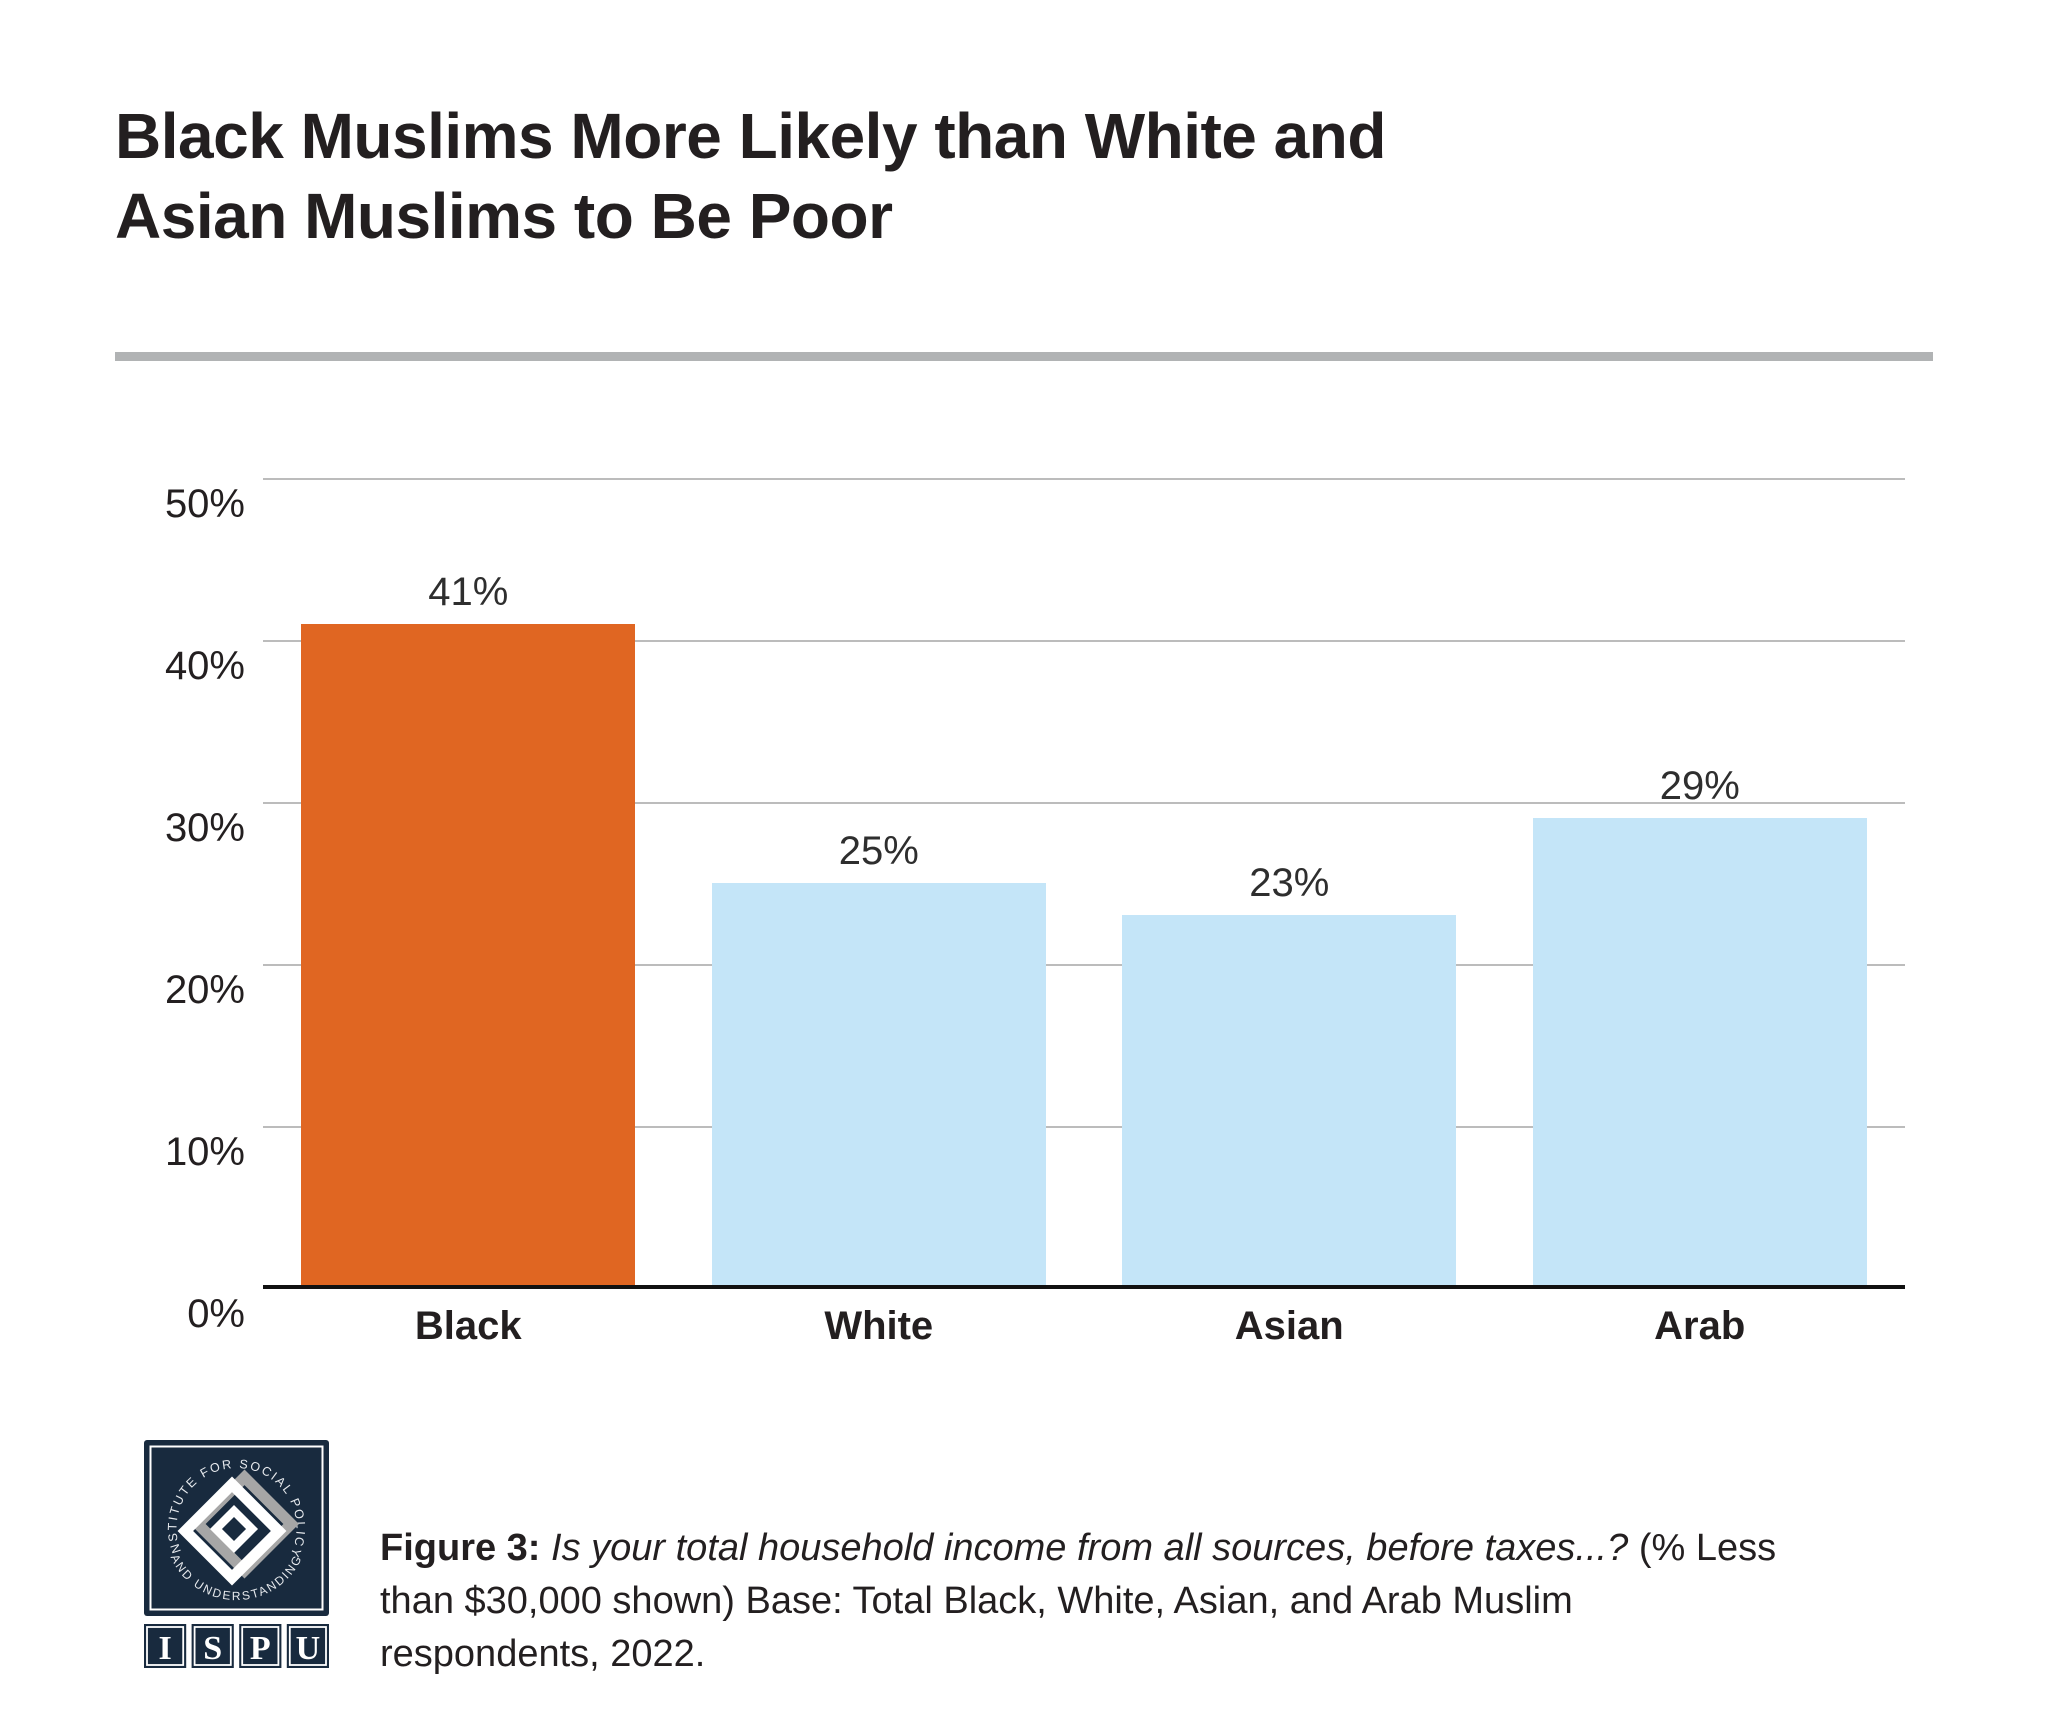  Describe the element at coordinates (879, 1326) in the screenshot. I see `bar-category-label: White` at that location.